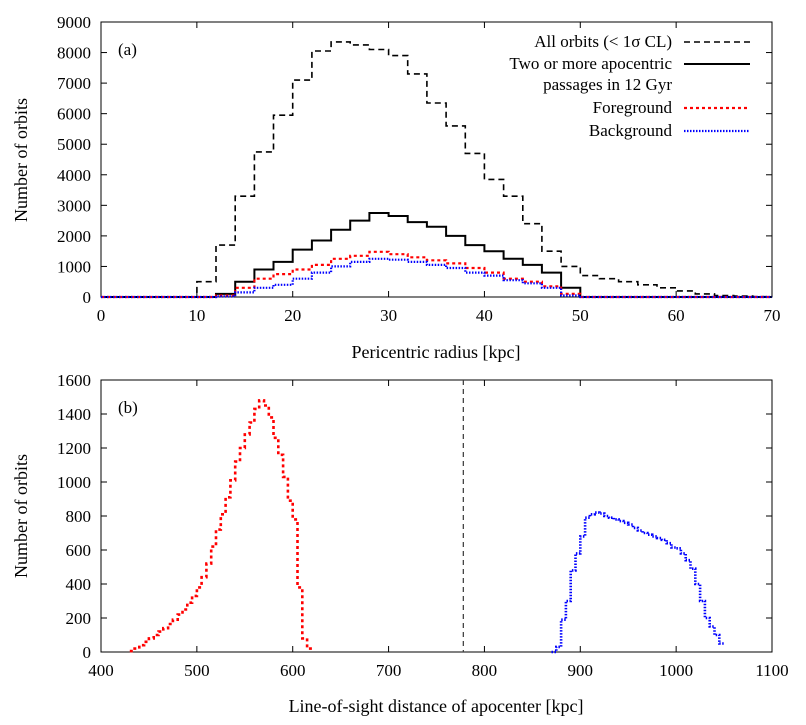 The width and height of the screenshot is (806, 725). Describe the element at coordinates (74, 448) in the screenshot. I see `y-tick-label-b: 1200` at that location.